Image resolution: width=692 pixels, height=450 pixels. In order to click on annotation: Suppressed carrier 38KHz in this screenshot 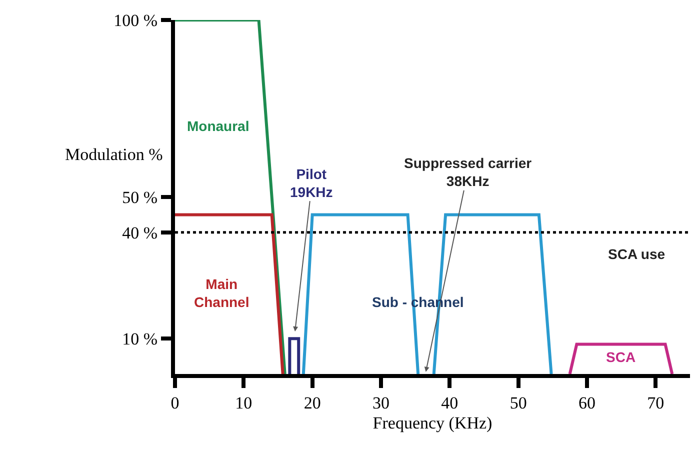, I will do `click(468, 172)`.